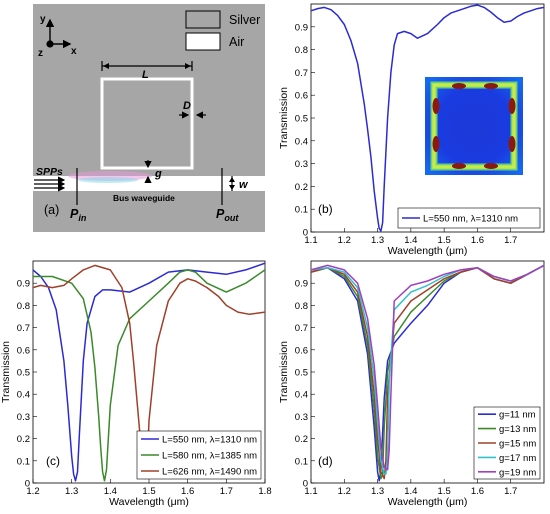 Image resolution: width=550 pixels, height=514 pixels. I want to click on legend-label: L=580 nm, λ=1385 nm, so click(209, 456).